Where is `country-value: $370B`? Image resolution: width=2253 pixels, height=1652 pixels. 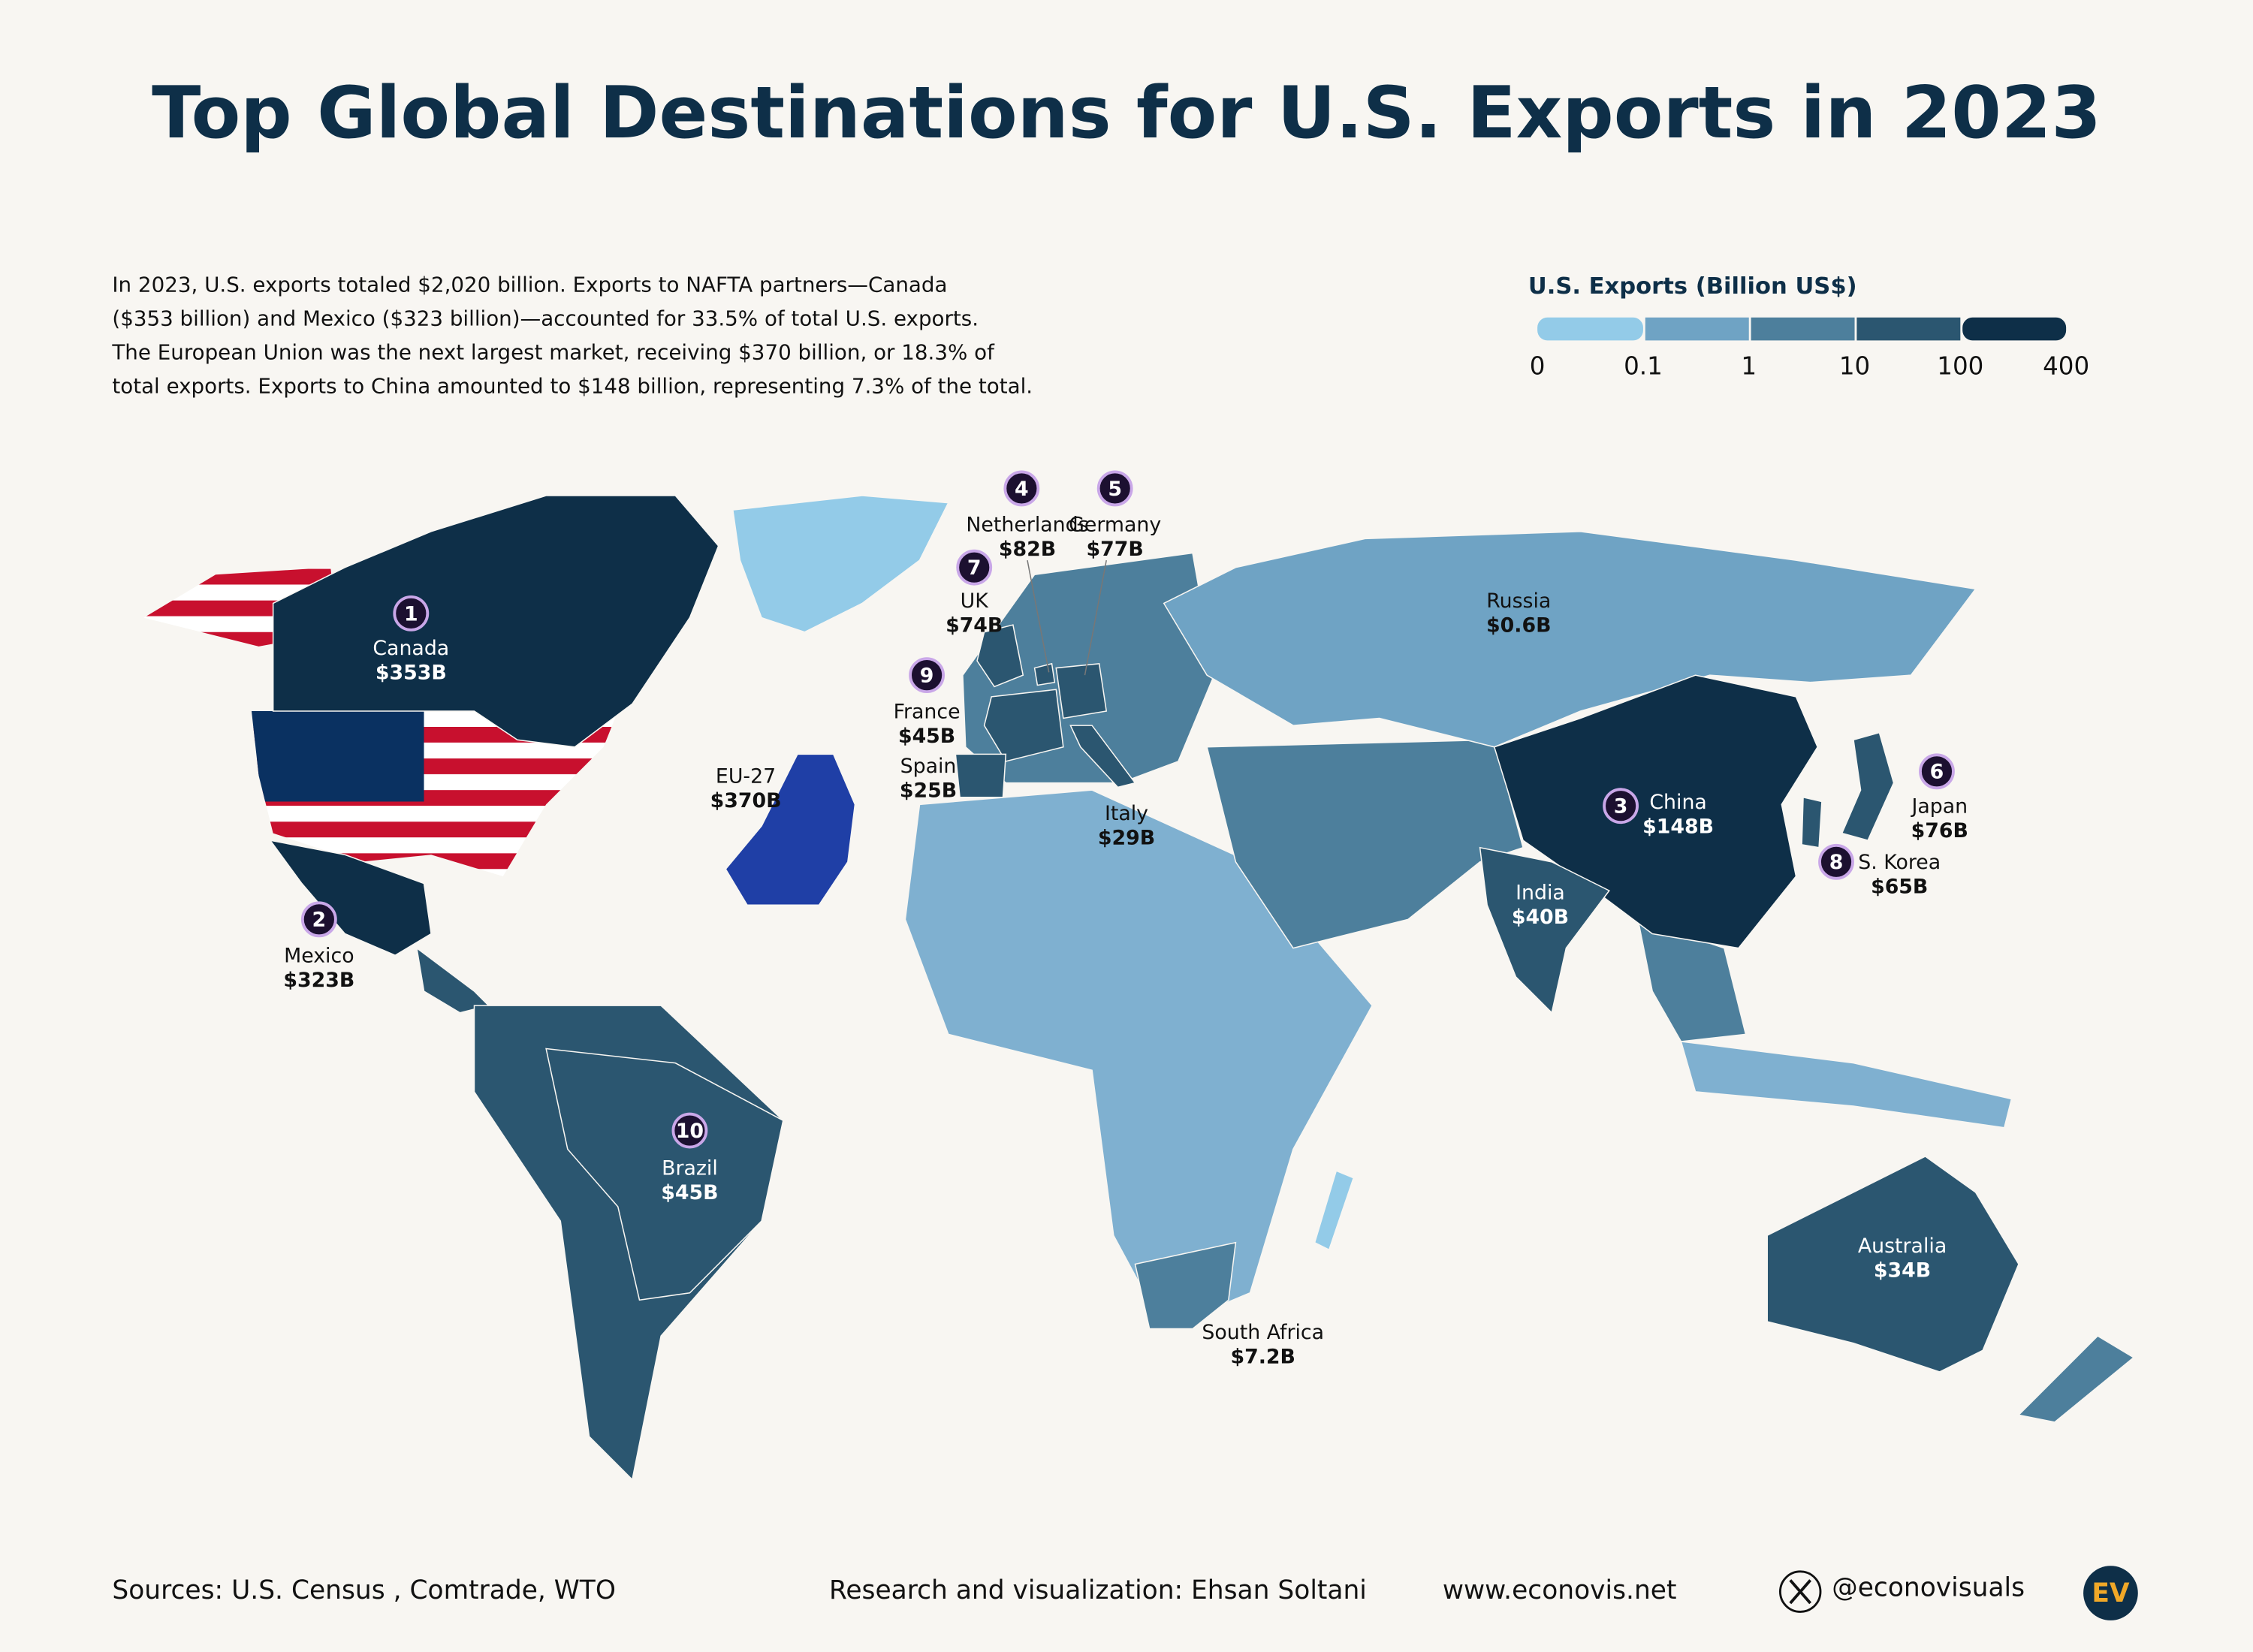
country-value: $370B is located at coordinates (746, 800).